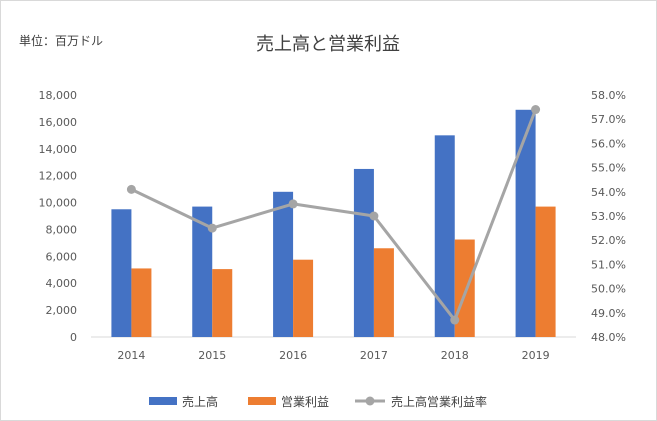 Image resolution: width=657 pixels, height=421 pixels. What do you see at coordinates (608, 95) in the screenshot?
I see `y-right-tick-label: 58.0%` at bounding box center [608, 95].